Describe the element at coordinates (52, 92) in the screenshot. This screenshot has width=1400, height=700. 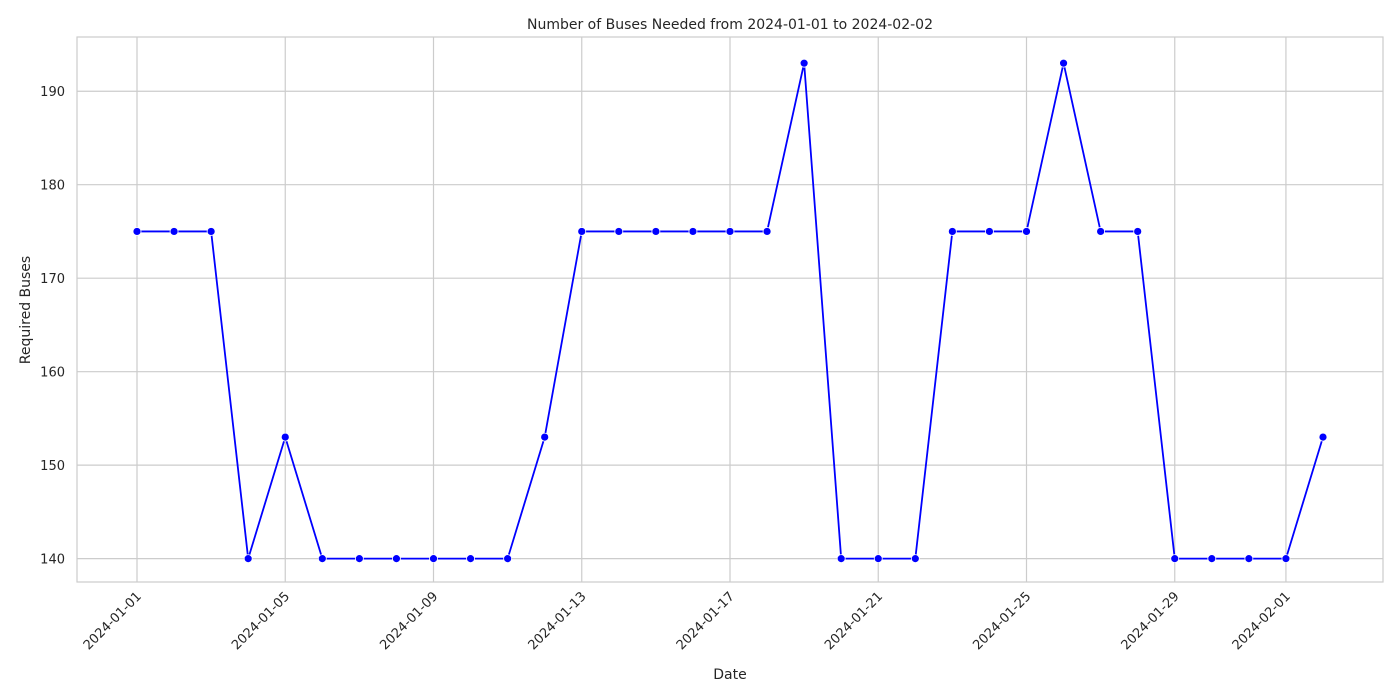
I see `y-tick-label: 190` at that location.